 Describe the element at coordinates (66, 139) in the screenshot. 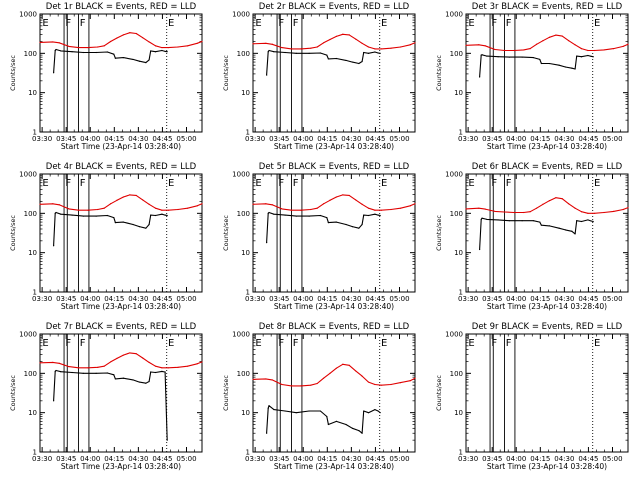

I see `x-tick-label: 03:45` at that location.